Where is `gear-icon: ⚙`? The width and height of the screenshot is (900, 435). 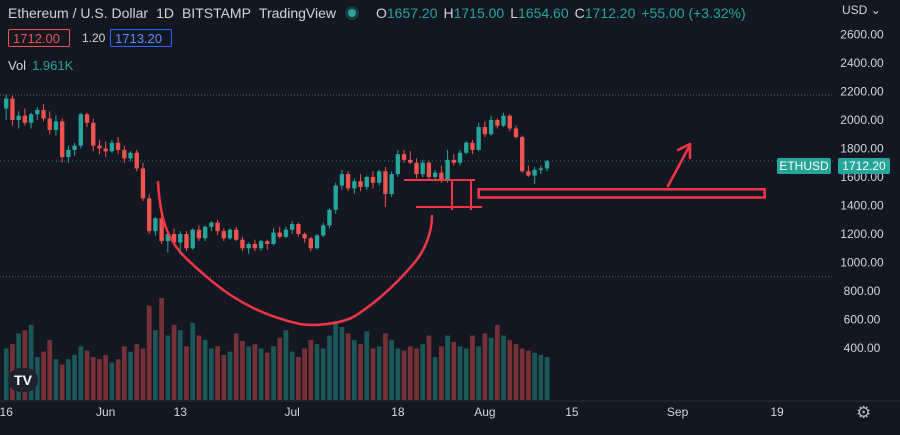
gear-icon: ⚙ is located at coordinates (864, 412).